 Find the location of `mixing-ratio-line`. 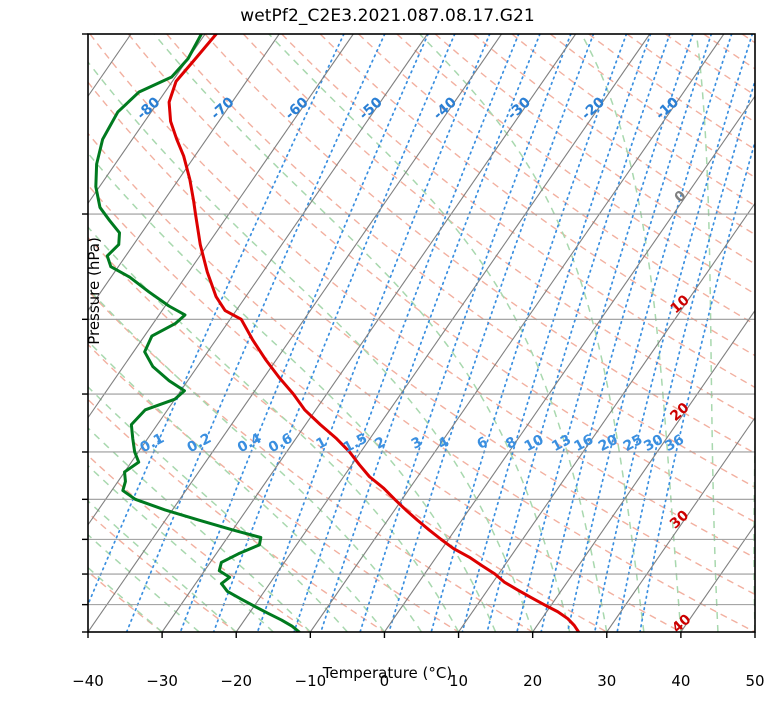

mixing-ratio-line is located at coordinates (685, 355).